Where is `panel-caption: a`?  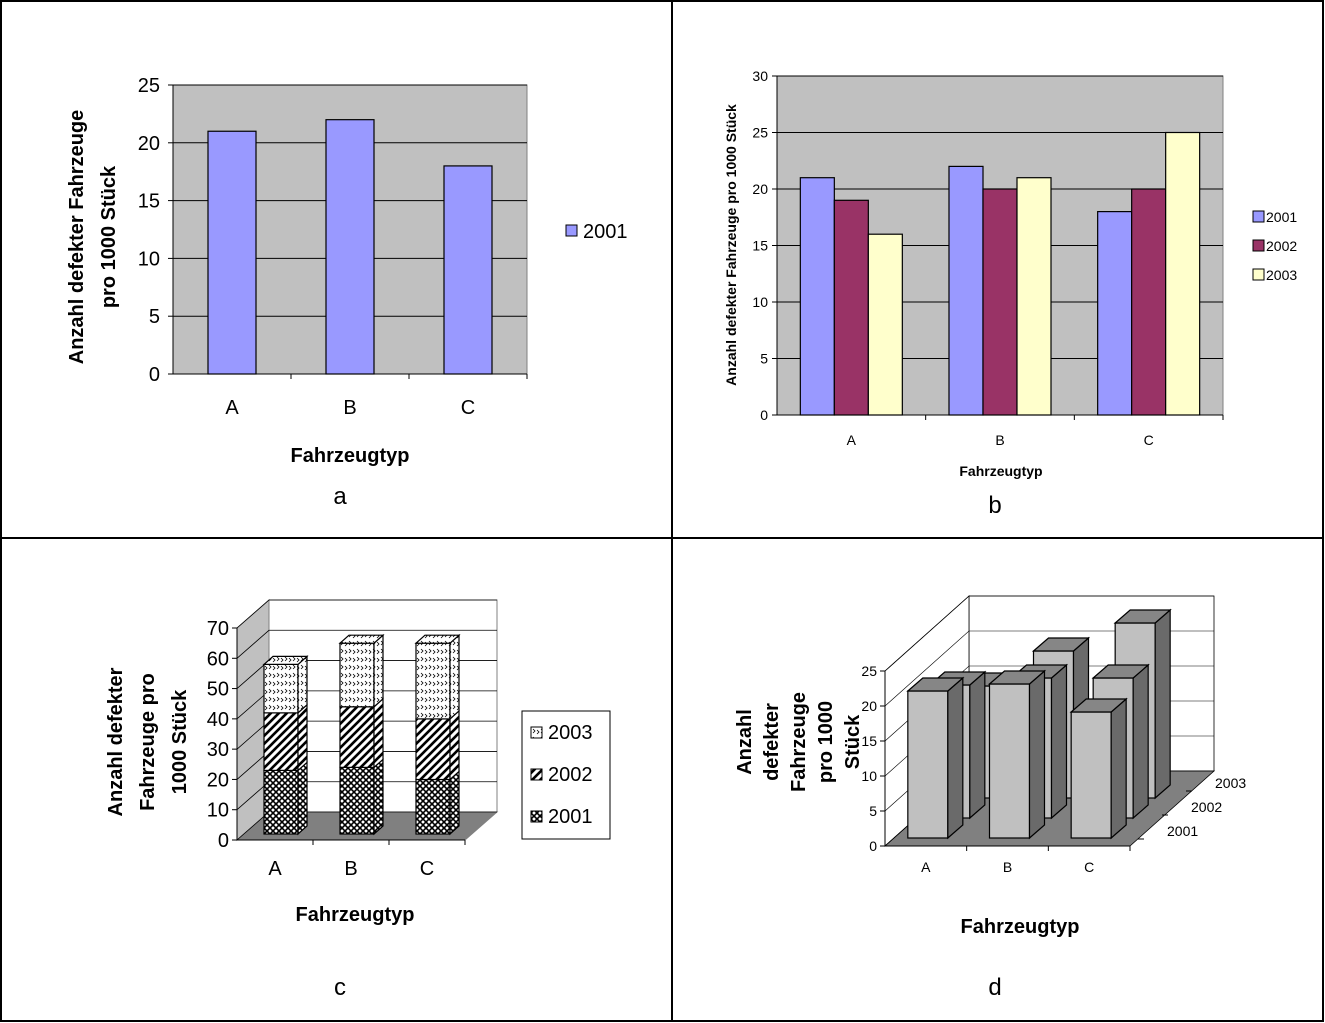
panel-caption: a is located at coordinates (340, 496).